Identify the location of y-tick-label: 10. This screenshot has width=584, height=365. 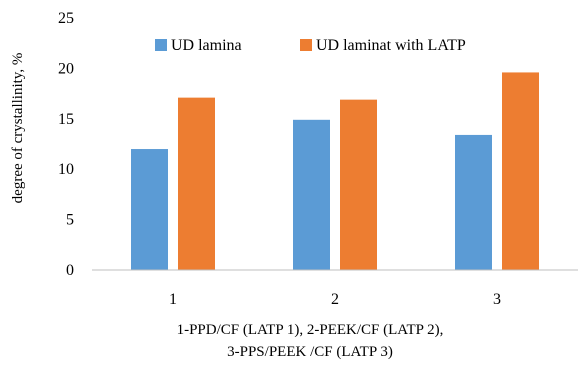
(66, 169).